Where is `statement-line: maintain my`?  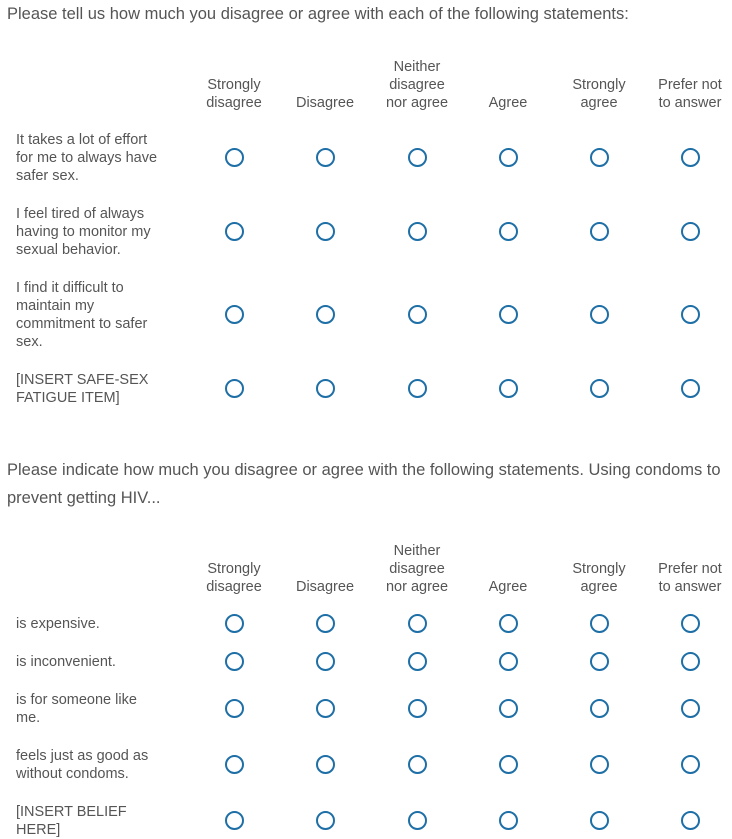 statement-line: maintain my is located at coordinates (55, 306).